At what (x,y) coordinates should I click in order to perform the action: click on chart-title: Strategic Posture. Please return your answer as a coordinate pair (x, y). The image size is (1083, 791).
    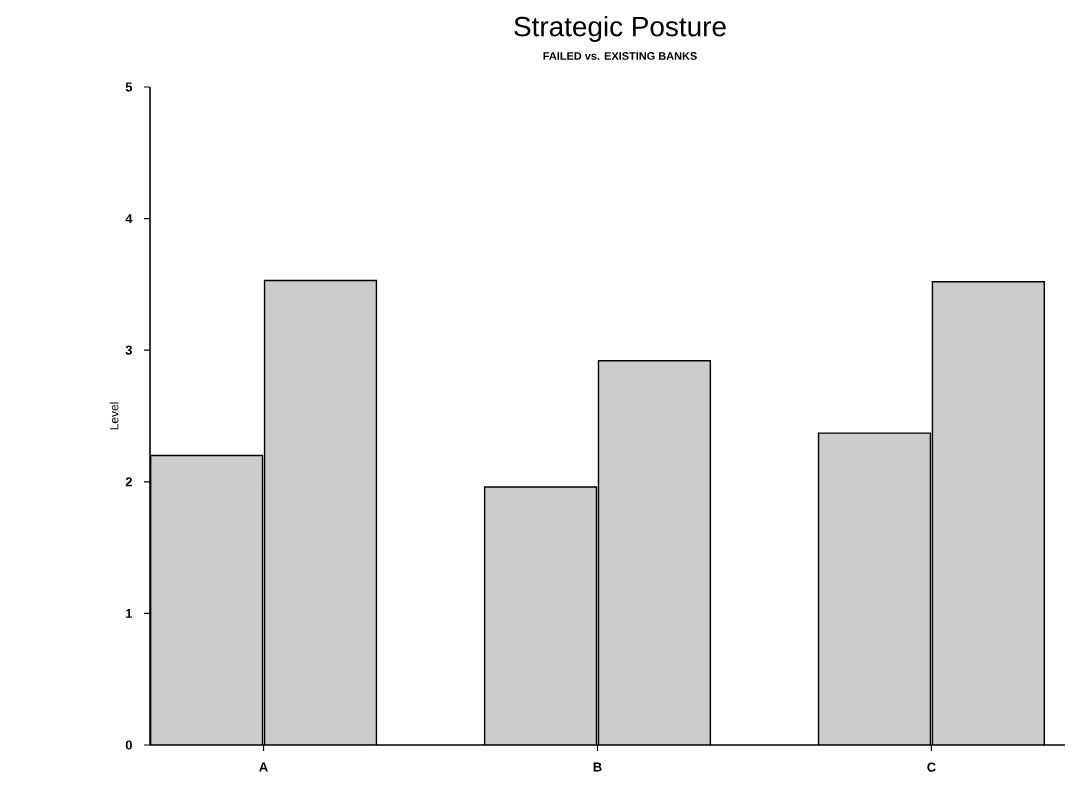
    Looking at the image, I should click on (620, 29).